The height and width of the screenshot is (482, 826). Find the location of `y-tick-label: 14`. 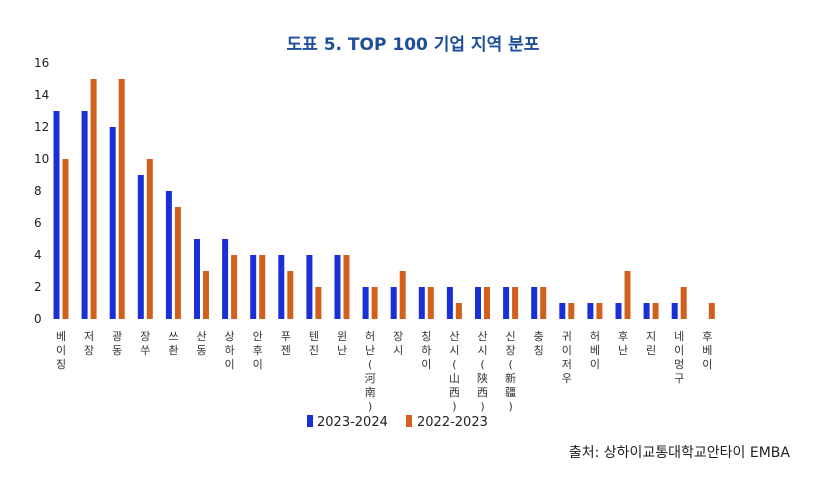

y-tick-label: 14 is located at coordinates (41, 95).